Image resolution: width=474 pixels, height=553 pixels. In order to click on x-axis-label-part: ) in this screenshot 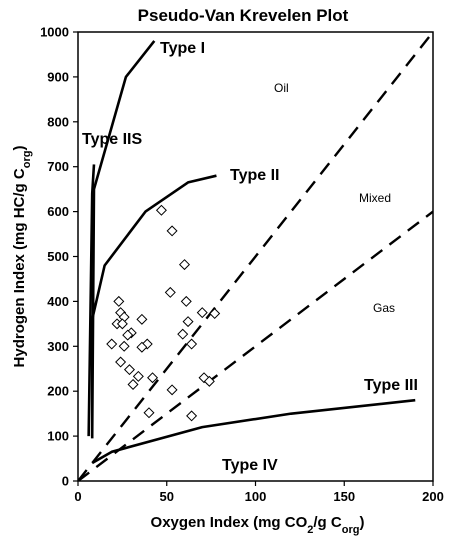, I will do `click(361, 522)`.